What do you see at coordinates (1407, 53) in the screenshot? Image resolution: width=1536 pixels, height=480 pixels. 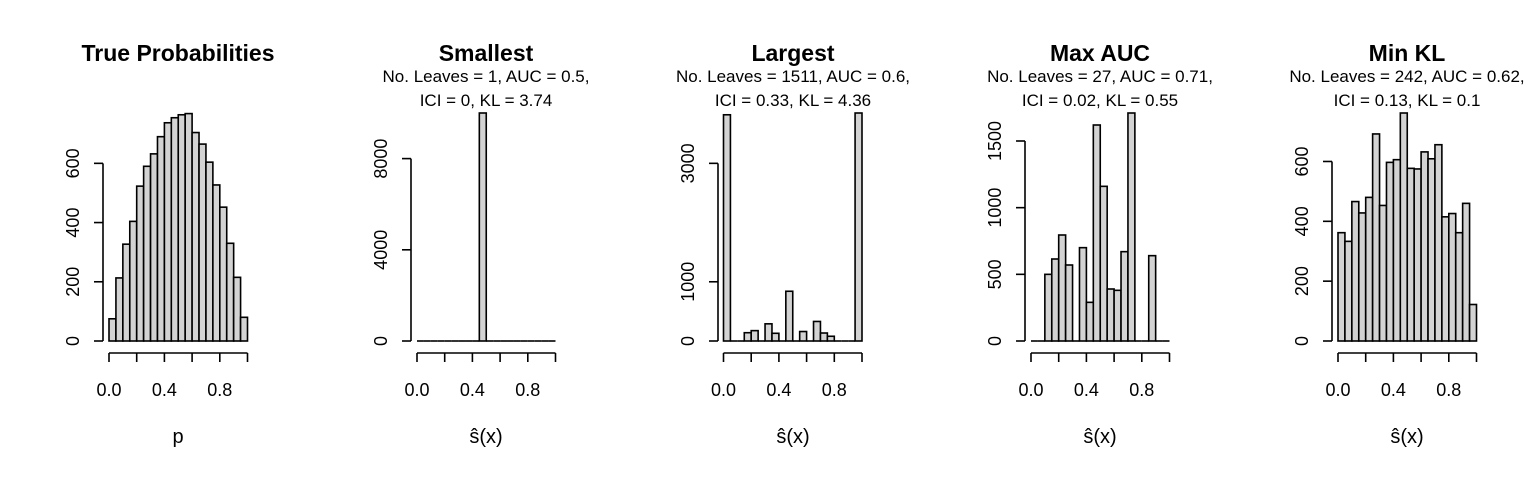 I see `panel-title: Min KL` at bounding box center [1407, 53].